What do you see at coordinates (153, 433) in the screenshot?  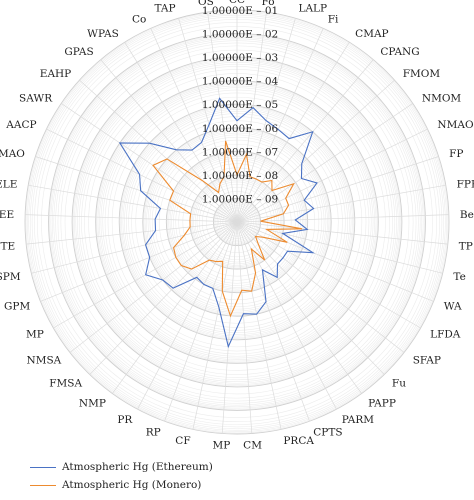 I see `category-label: RP` at bounding box center [153, 433].